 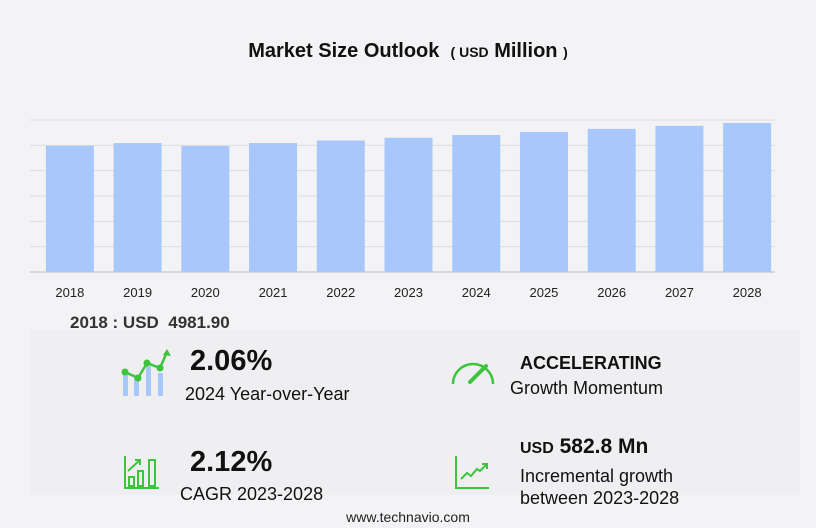 What do you see at coordinates (231, 462) in the screenshot?
I see `cagr-value: 2.12%` at bounding box center [231, 462].